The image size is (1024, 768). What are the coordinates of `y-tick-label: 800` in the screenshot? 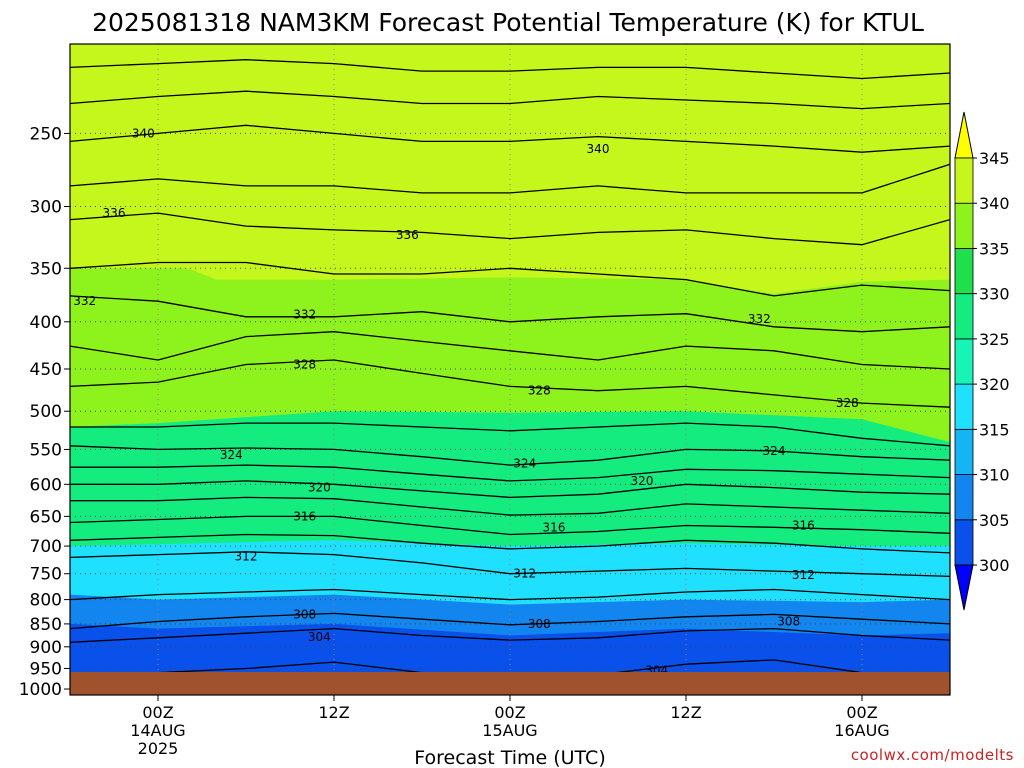 It's located at (46, 601).